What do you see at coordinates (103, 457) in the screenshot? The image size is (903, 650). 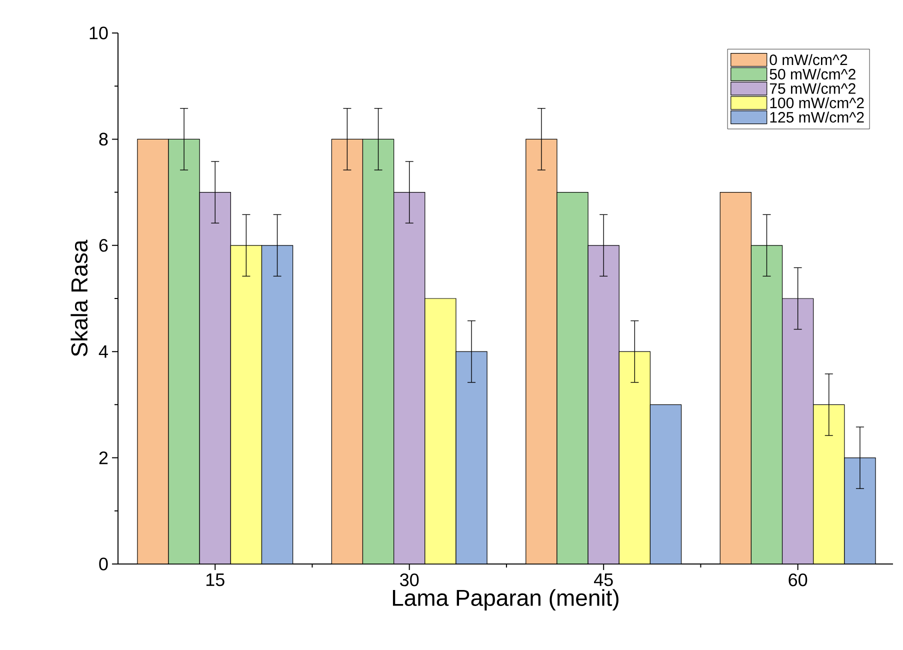 I see `y-tick-label: 2` at bounding box center [103, 457].